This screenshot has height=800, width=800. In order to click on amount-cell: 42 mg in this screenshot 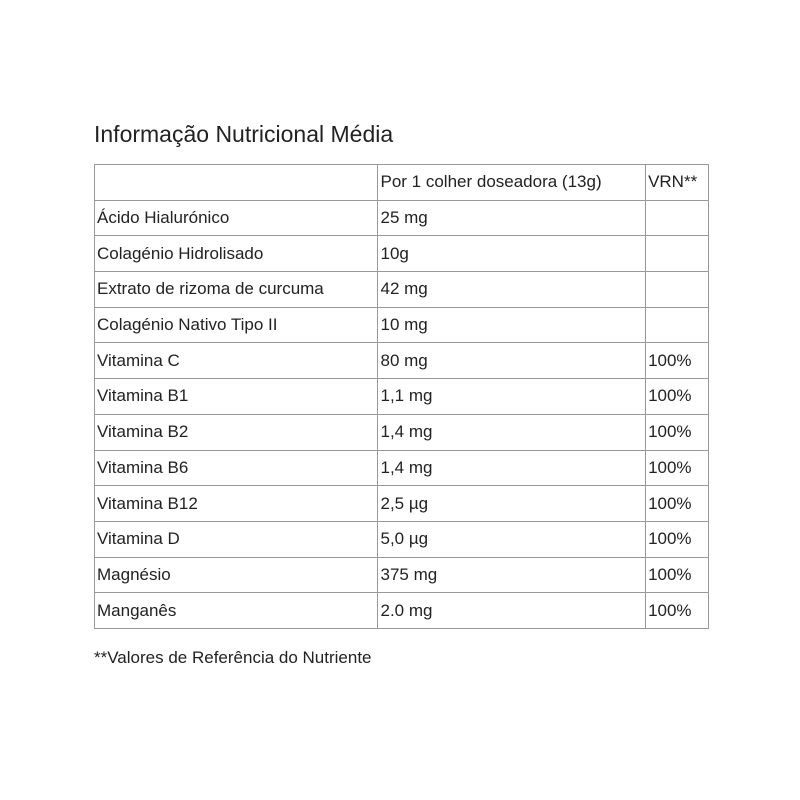, I will do `click(512, 289)`.